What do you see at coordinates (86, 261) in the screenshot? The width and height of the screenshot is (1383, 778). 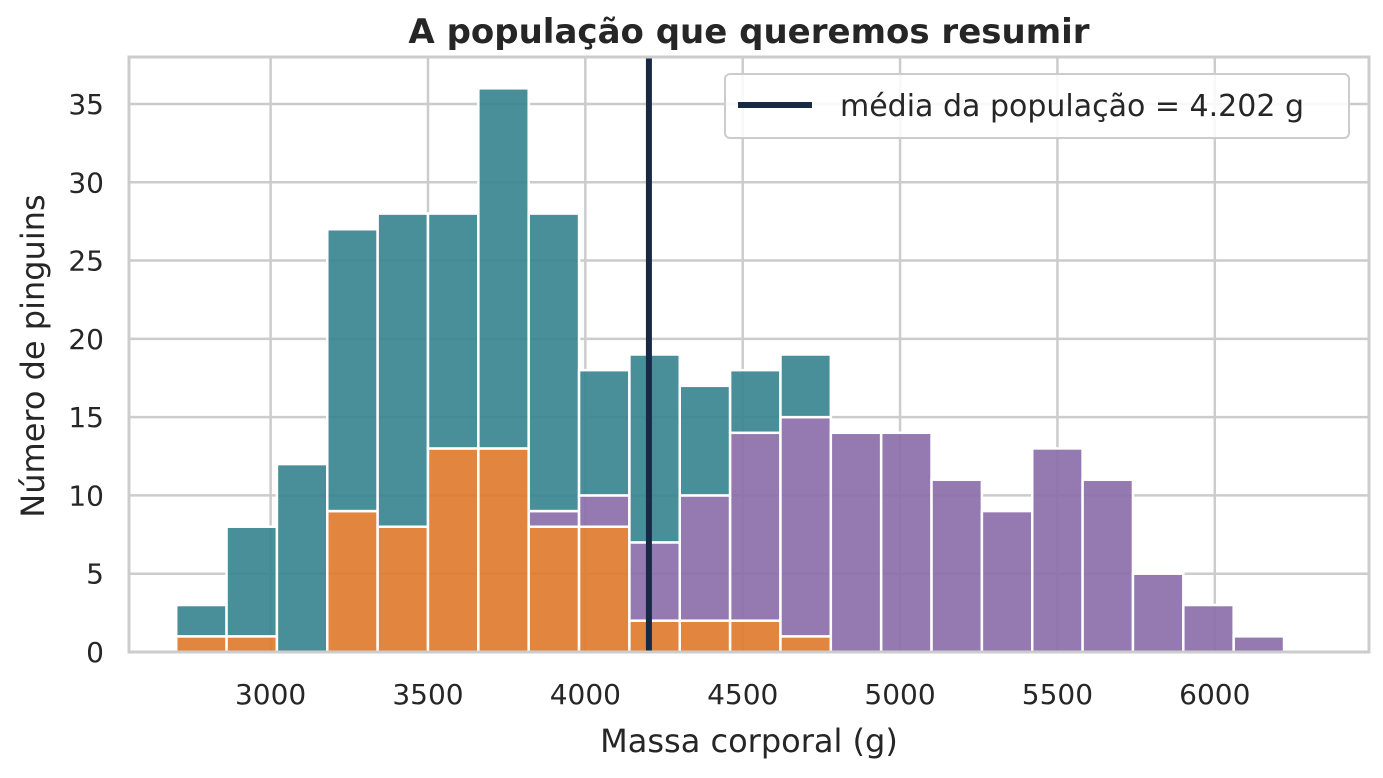 I see `y-tick-label: 25` at bounding box center [86, 261].